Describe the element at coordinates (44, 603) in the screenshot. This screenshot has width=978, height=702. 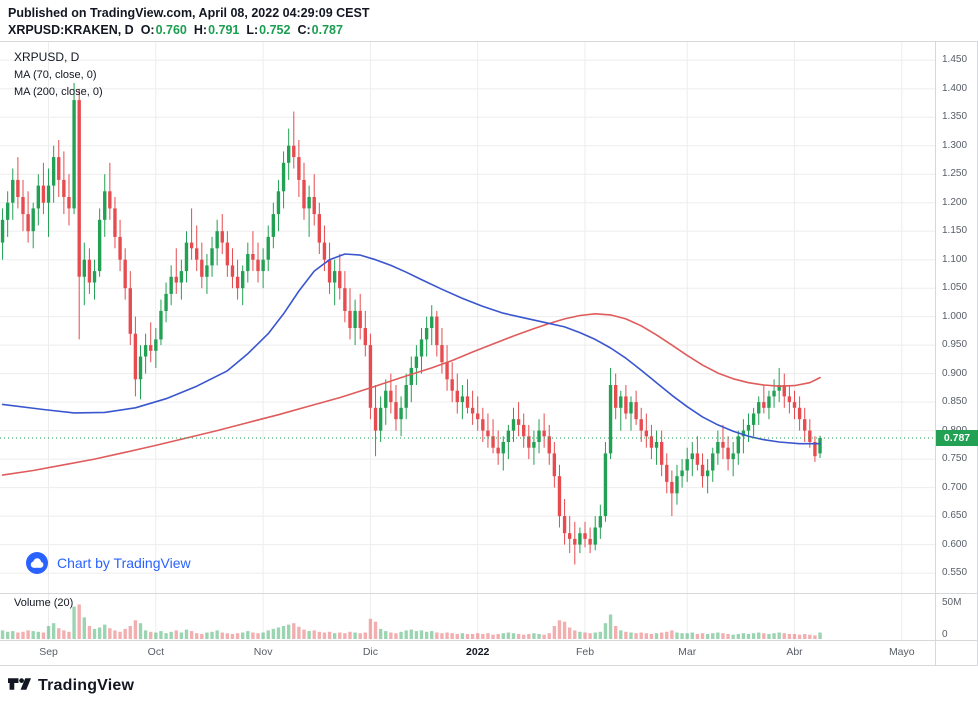
I see `volume-pane-label: Volume (20)` at that location.